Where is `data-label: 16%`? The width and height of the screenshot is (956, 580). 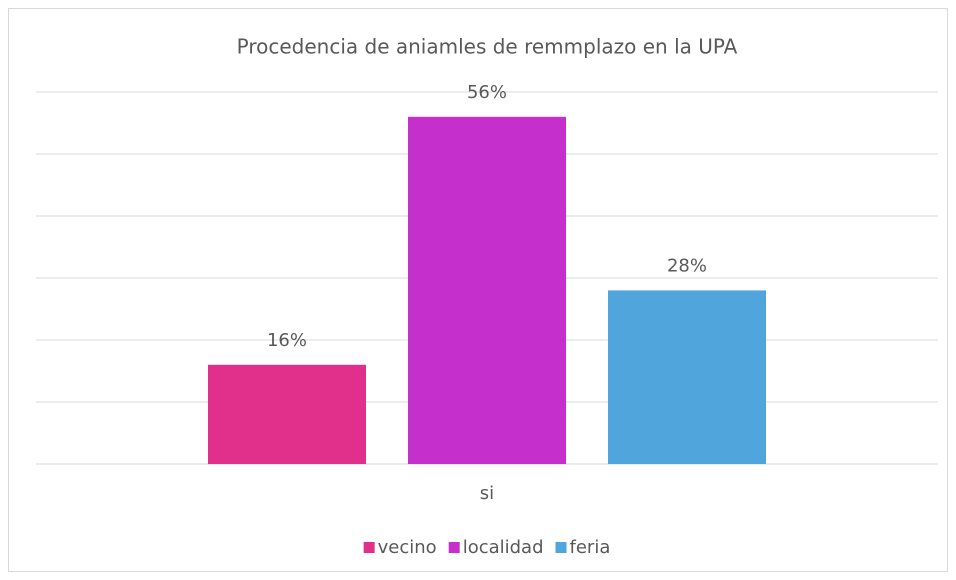 data-label: 16% is located at coordinates (287, 340).